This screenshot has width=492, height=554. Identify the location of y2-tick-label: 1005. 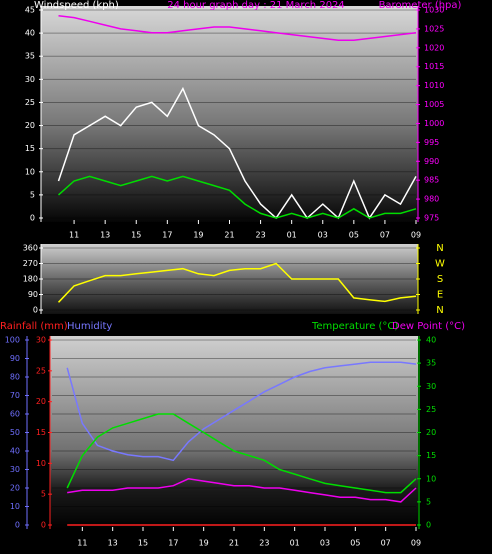
(434, 104).